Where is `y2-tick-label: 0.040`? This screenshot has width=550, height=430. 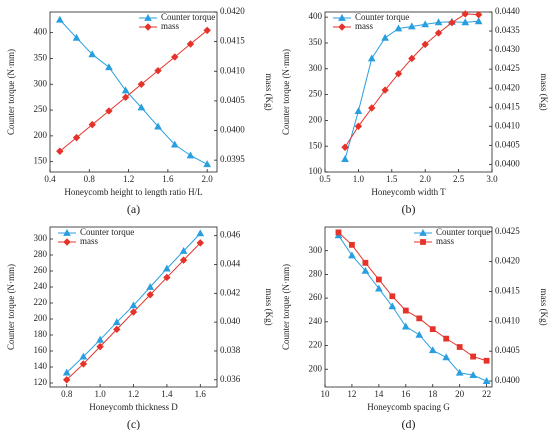
y2-tick-label: 0.040 is located at coordinates (230, 321).